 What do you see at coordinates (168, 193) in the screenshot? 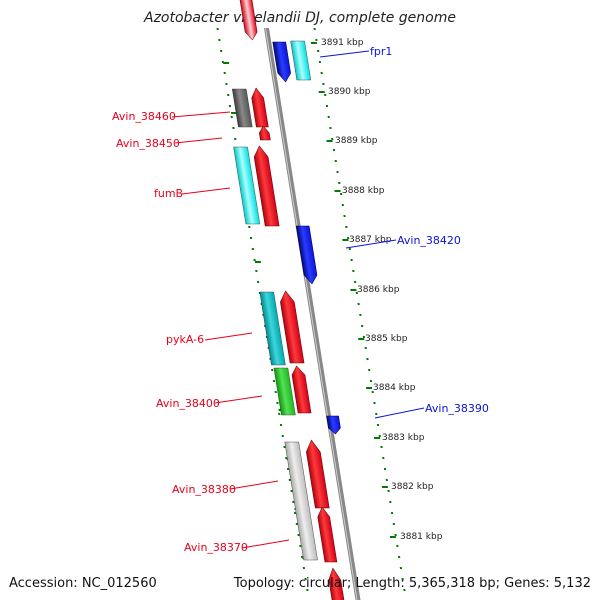
I see `gene-label-fumb: fumB` at bounding box center [168, 193].